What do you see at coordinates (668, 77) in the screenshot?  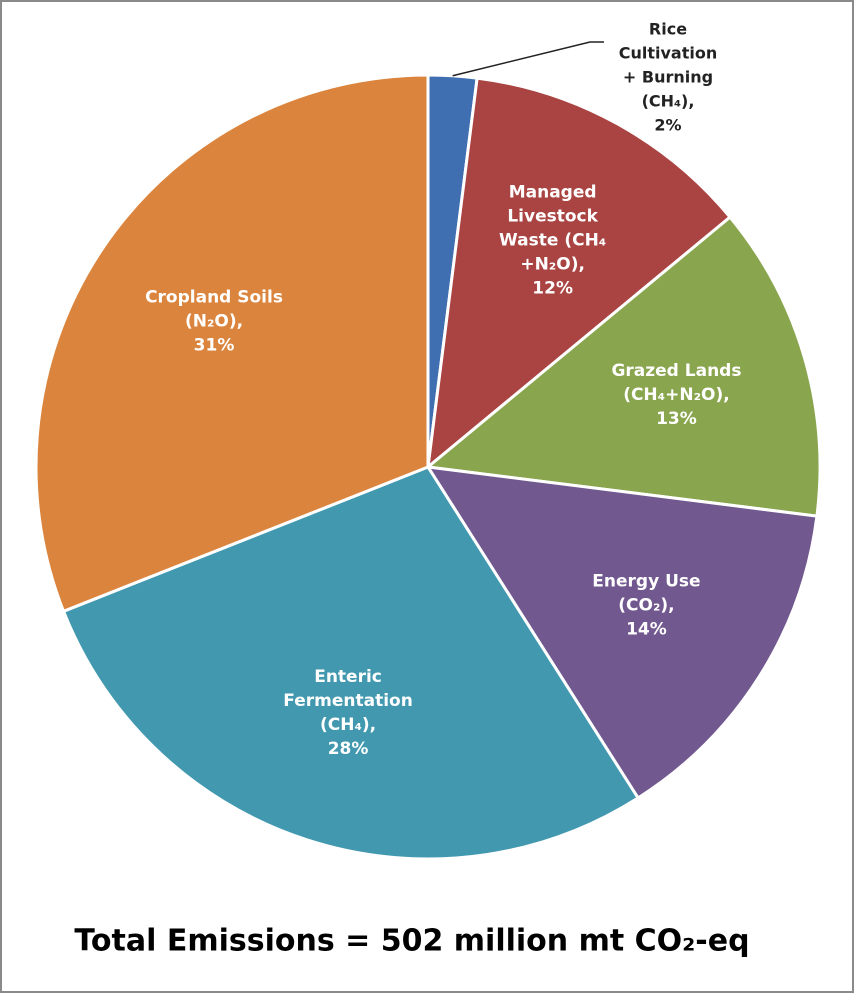 I see `slice-label: + Burning` at bounding box center [668, 77].